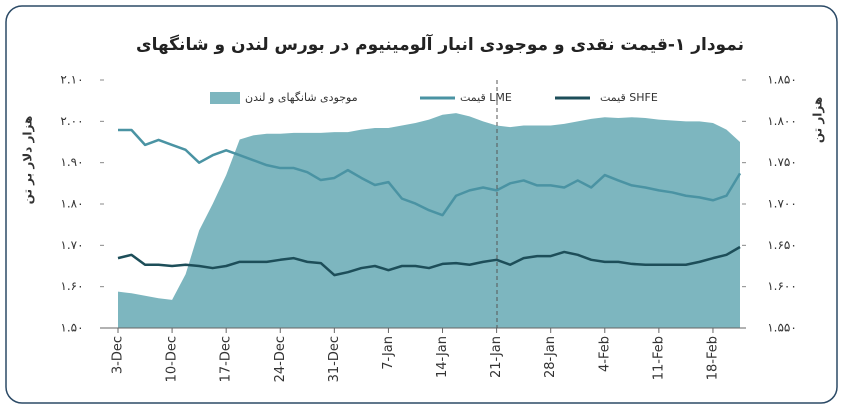 The image size is (843, 413). Describe the element at coordinates (782, 328) in the screenshot. I see `y2-tick-label: ۱.۵۵۰` at that location.